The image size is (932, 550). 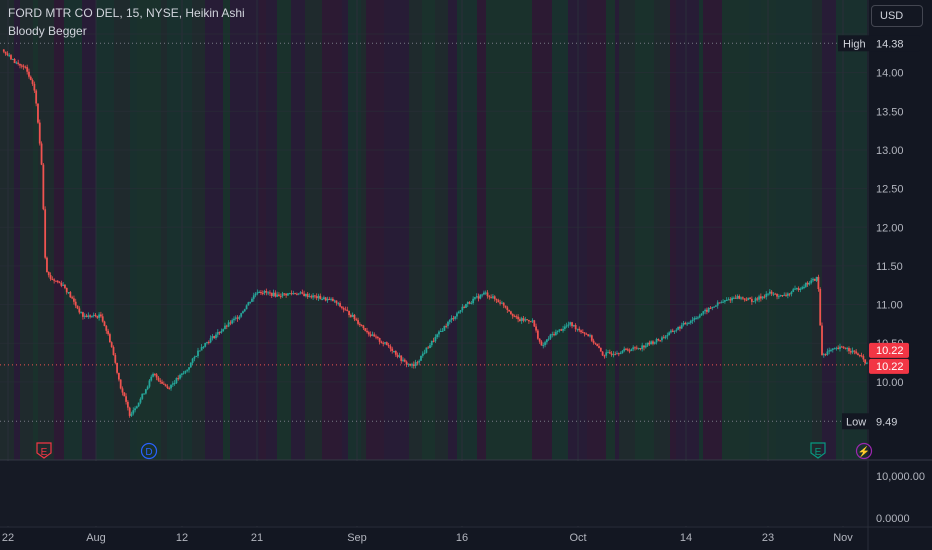 What do you see at coordinates (894, 43) in the screenshot?
I see `high-value-box` at bounding box center [894, 43].